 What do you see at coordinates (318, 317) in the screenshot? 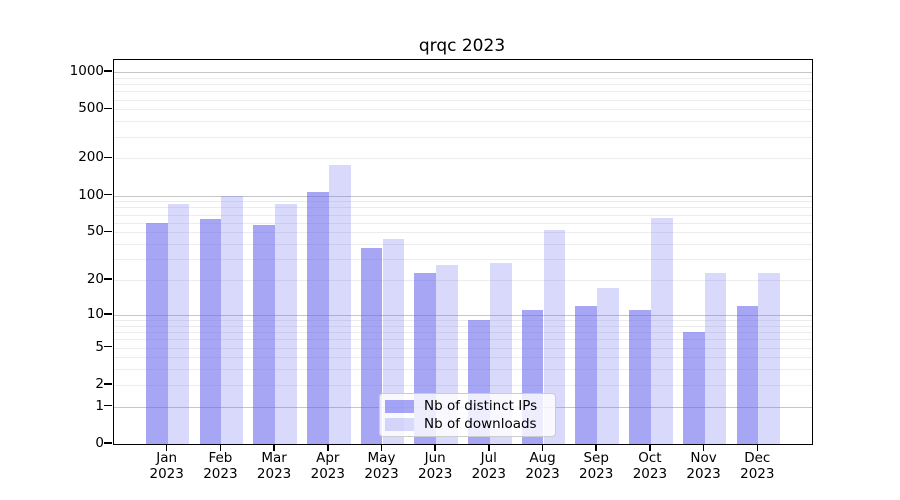
I see `bar-distinct-ips-apr` at bounding box center [318, 317].